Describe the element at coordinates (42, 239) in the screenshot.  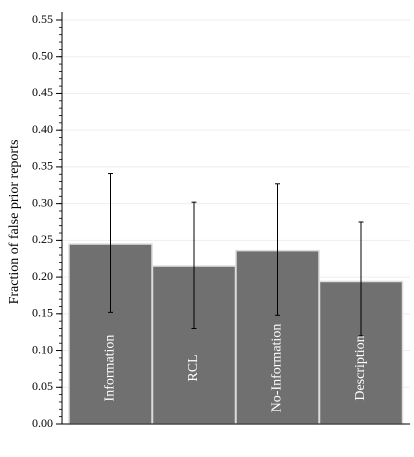
I see `y-tick-label: 0.25` at that location.